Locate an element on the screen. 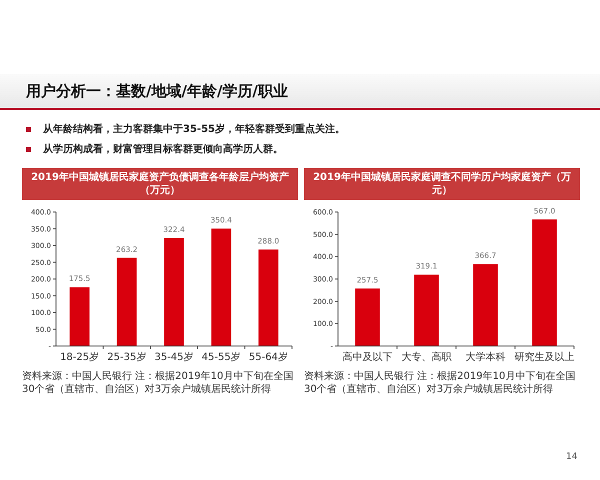 The height and width of the screenshot is (480, 600). text: 从年龄结构看，主力客群集中于35-55岁，年轻客群受到重点关注。 is located at coordinates (193, 129).